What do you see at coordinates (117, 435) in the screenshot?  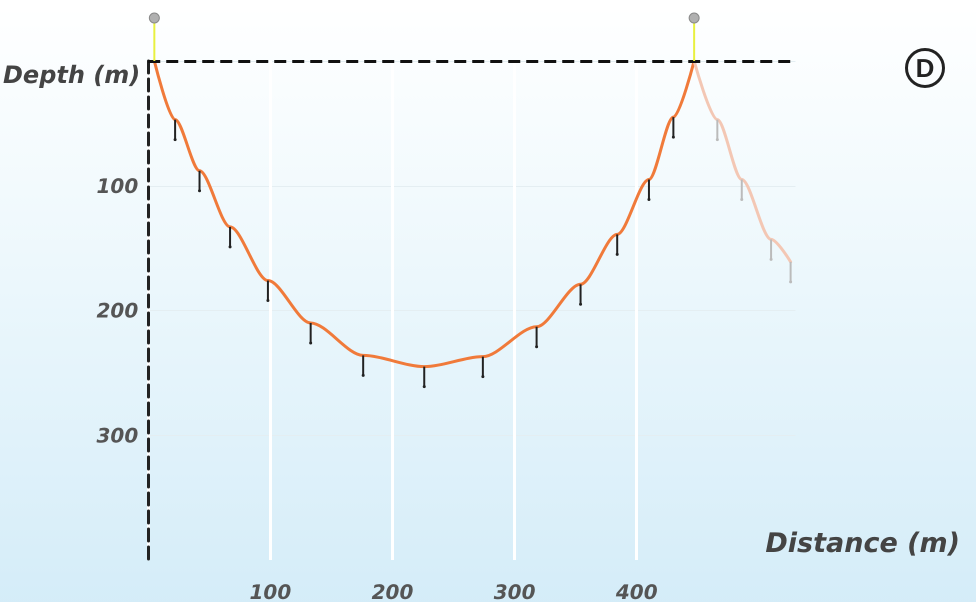 I see `y-tick-label: 300` at bounding box center [117, 435].